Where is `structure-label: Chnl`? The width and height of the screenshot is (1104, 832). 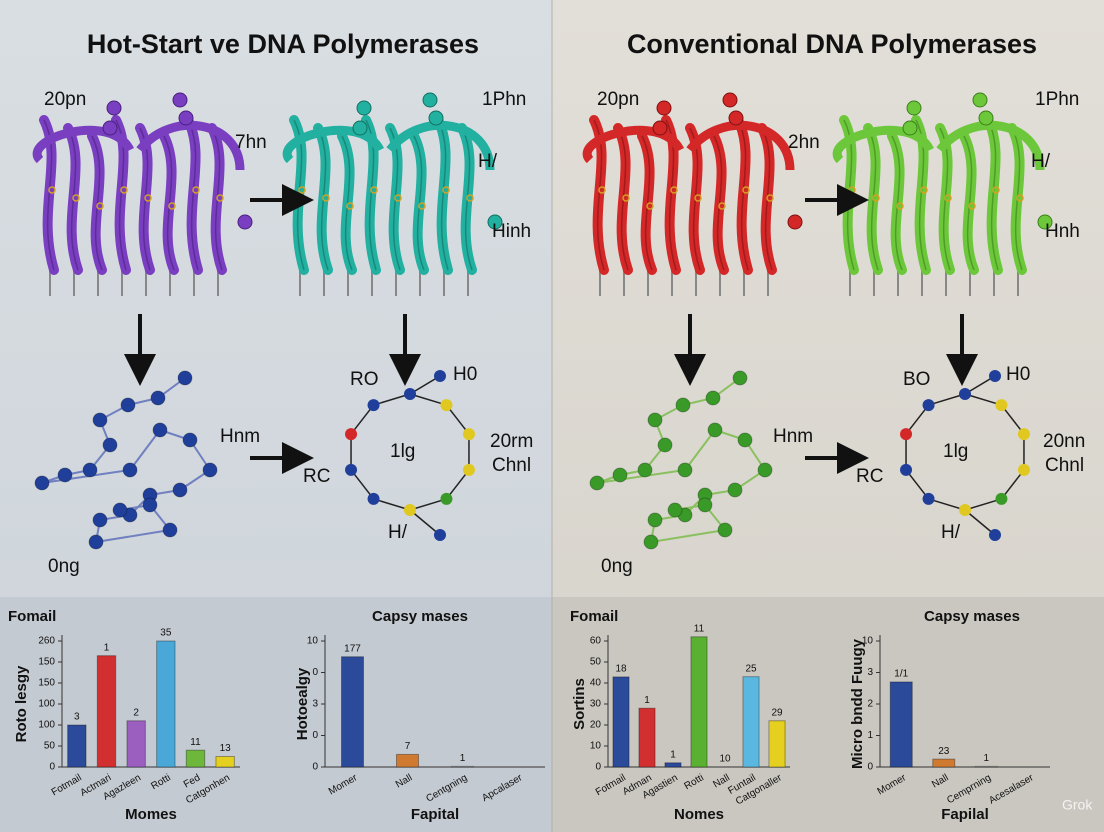 structure-label: Chnl is located at coordinates (511, 465).